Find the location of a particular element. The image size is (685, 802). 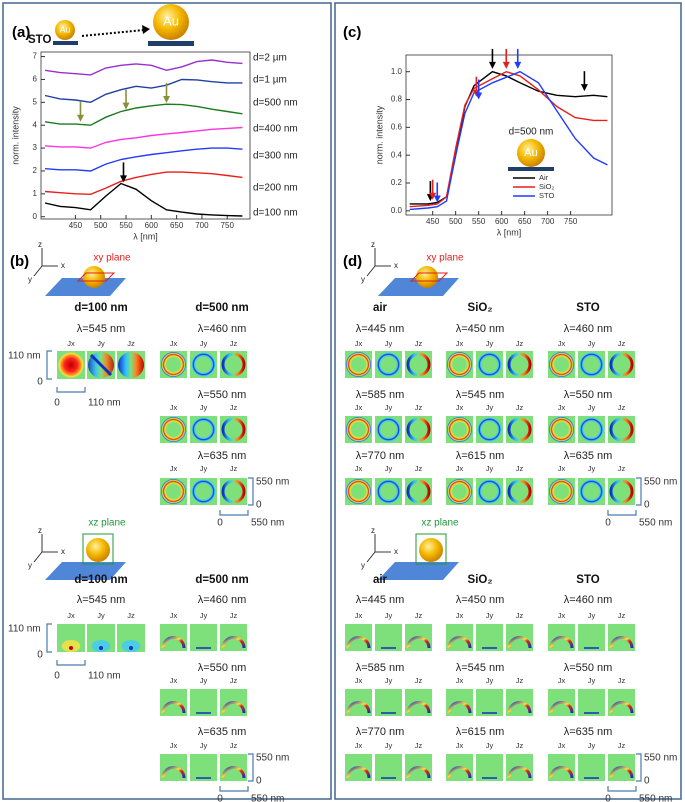

wavelength-label: λ=770 nm is located at coordinates (380, 732).